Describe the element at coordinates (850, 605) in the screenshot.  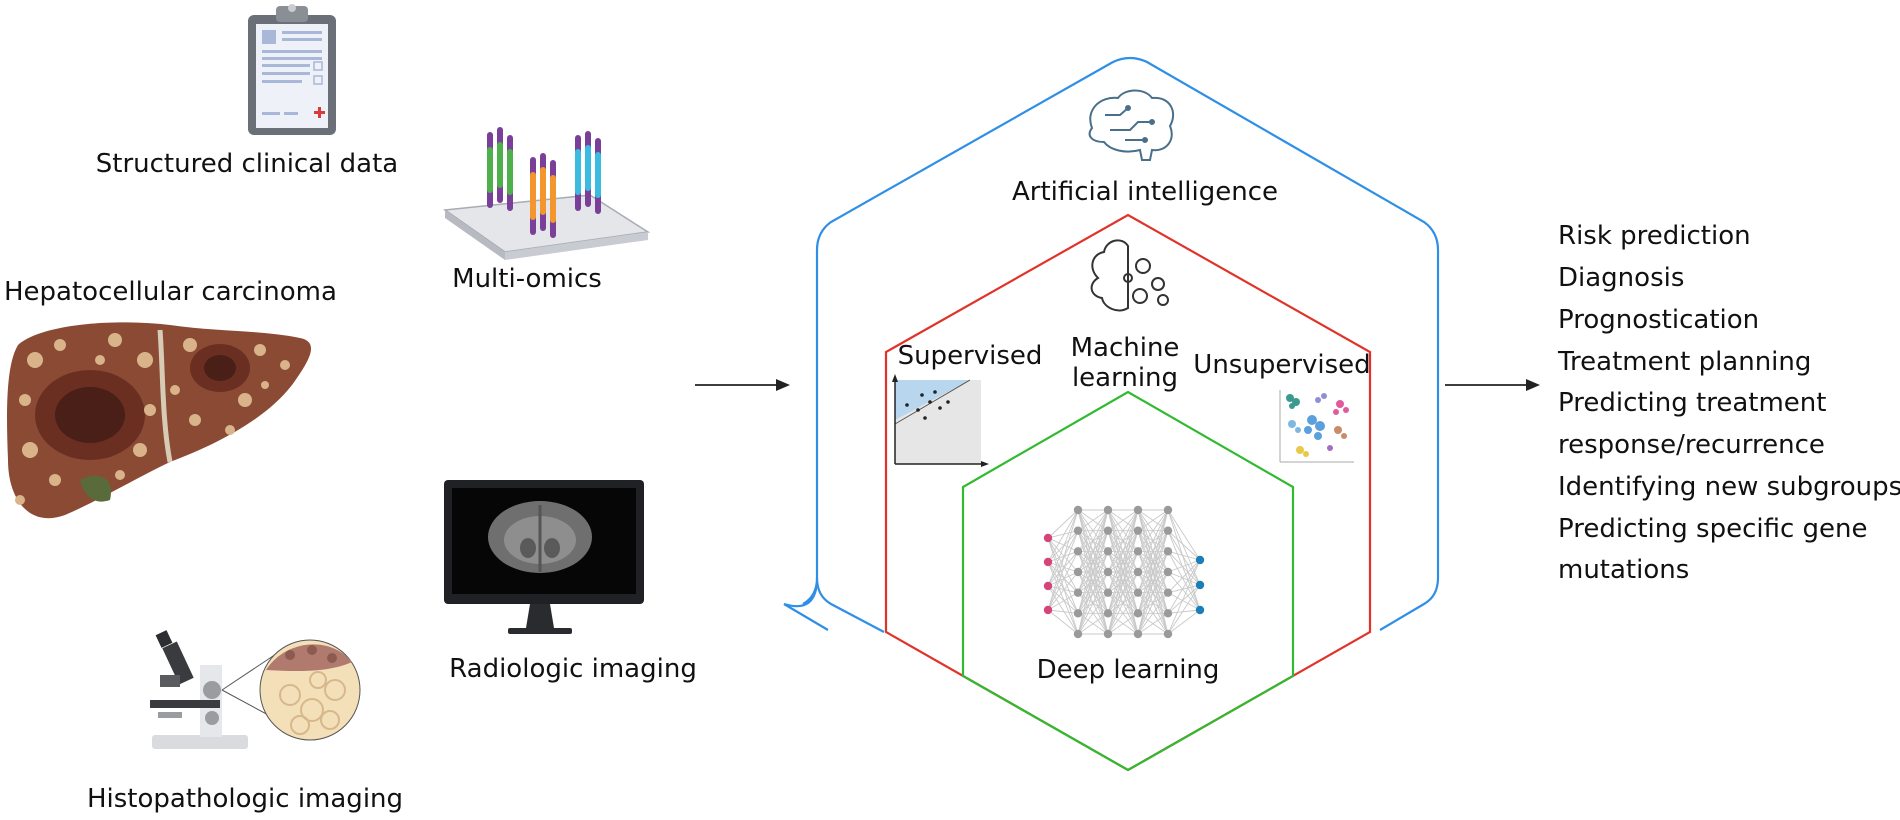
I see `ai-hexagon-bottom-left` at that location.